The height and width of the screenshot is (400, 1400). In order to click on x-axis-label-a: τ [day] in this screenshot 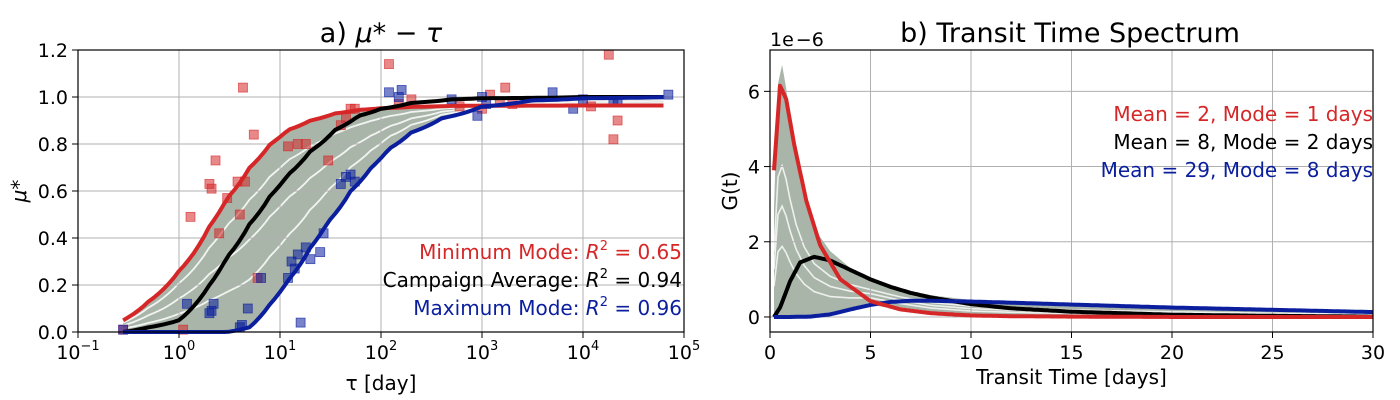, I will do `click(381, 383)`.